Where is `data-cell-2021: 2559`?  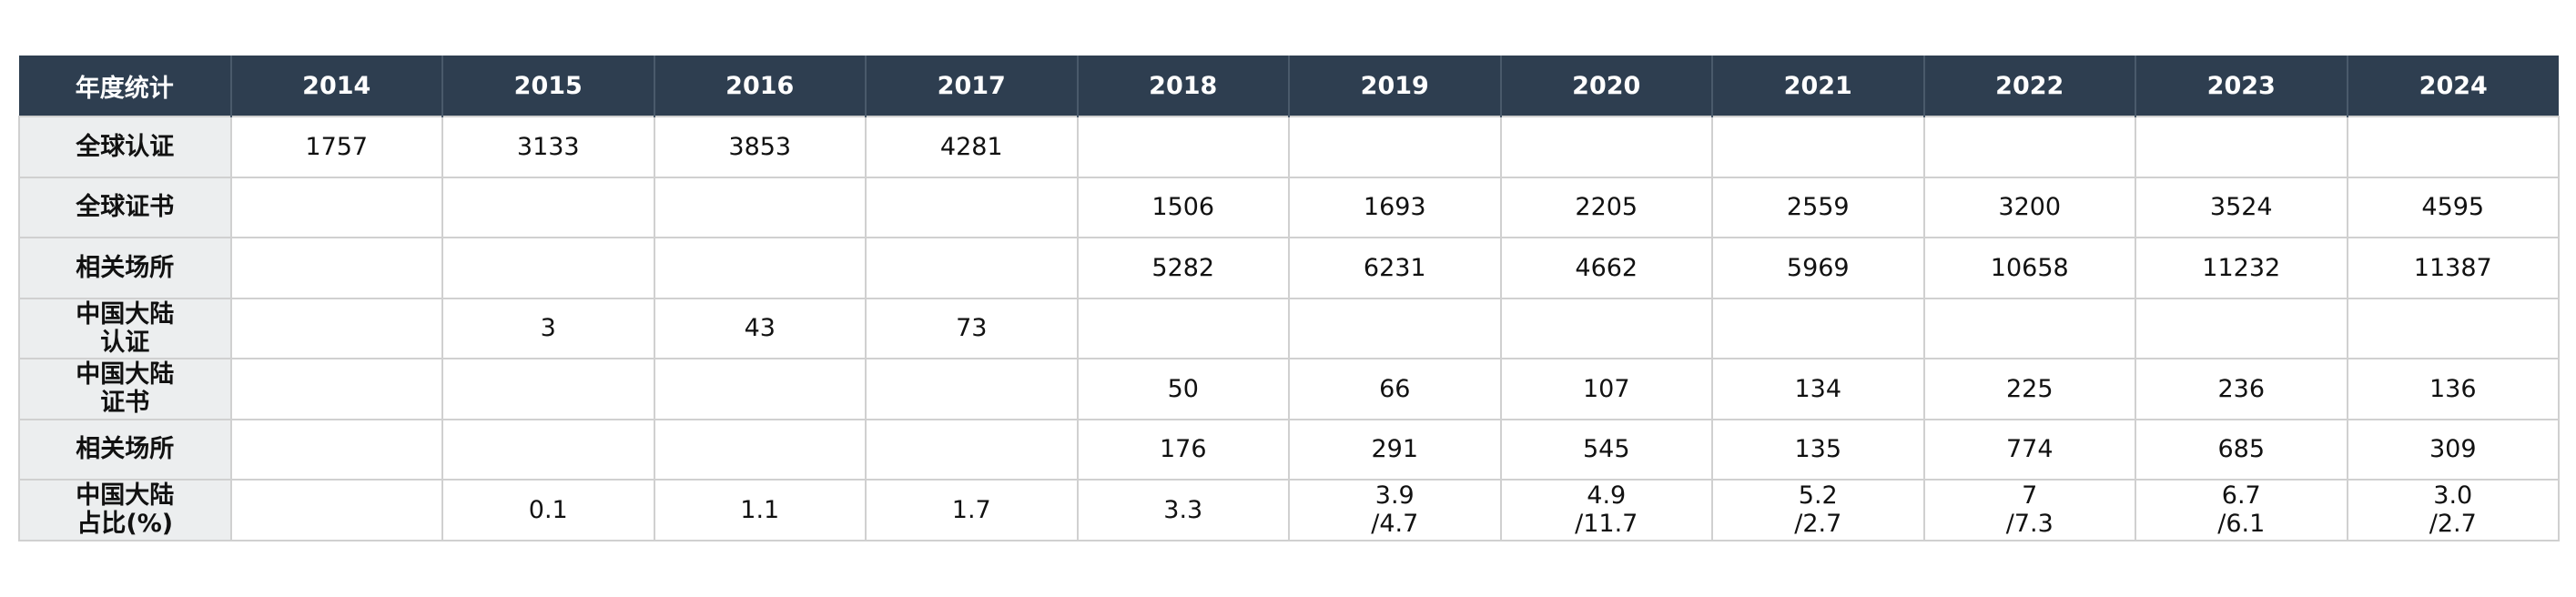
data-cell-2021: 2559 is located at coordinates (1818, 207).